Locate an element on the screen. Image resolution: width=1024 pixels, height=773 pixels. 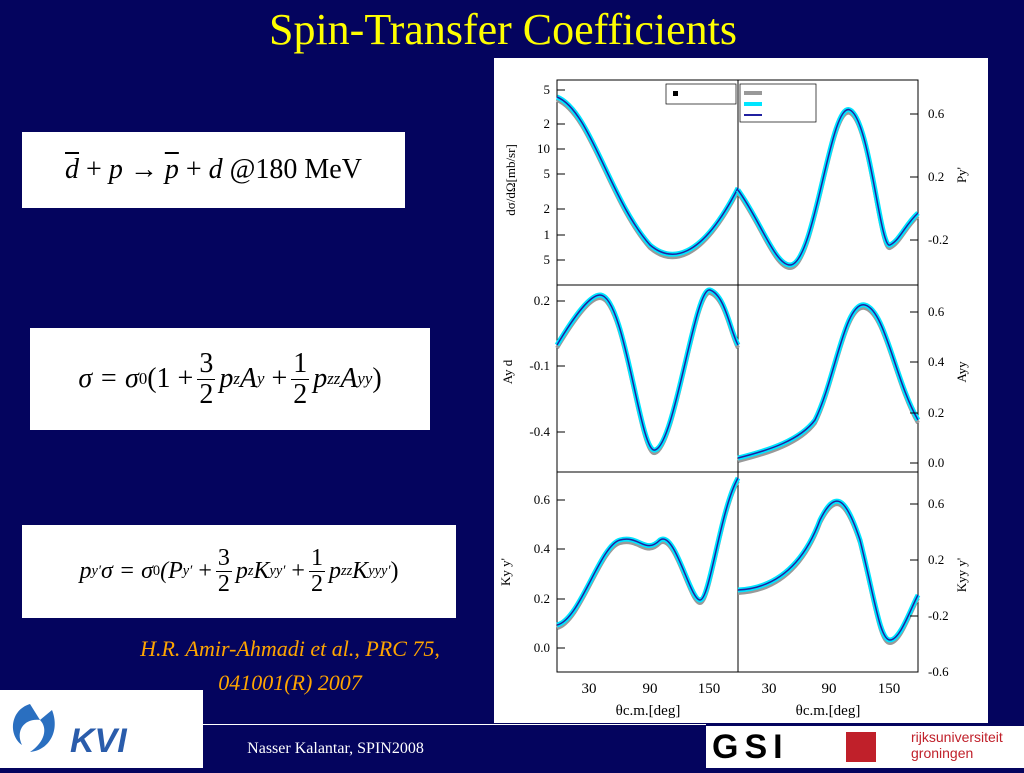
y-tick-label: 1 is located at coordinates (547, 234).